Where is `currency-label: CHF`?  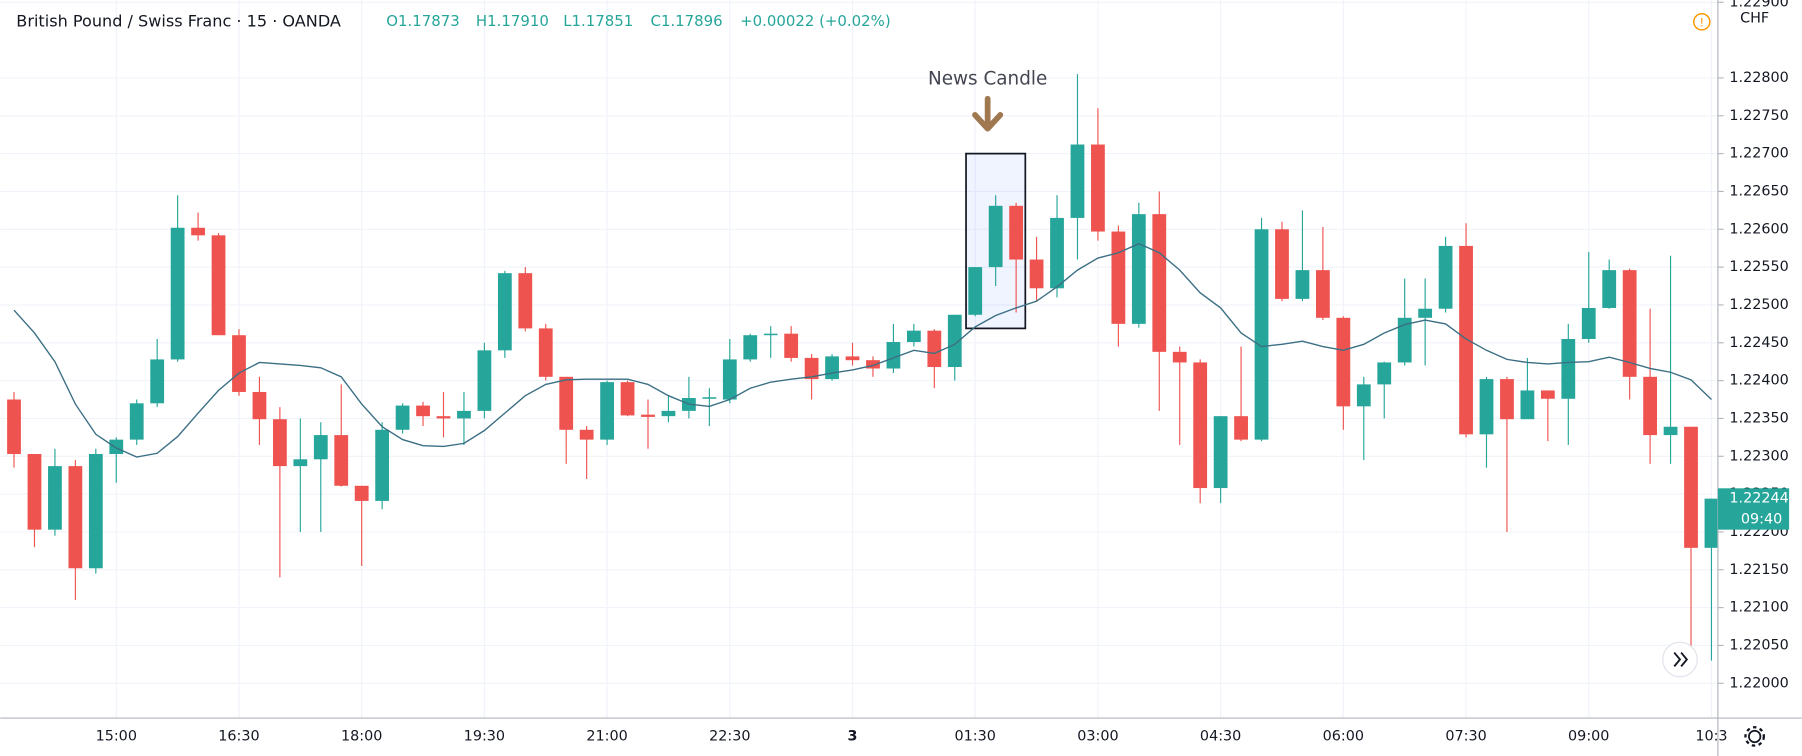
currency-label: CHF is located at coordinates (1754, 18).